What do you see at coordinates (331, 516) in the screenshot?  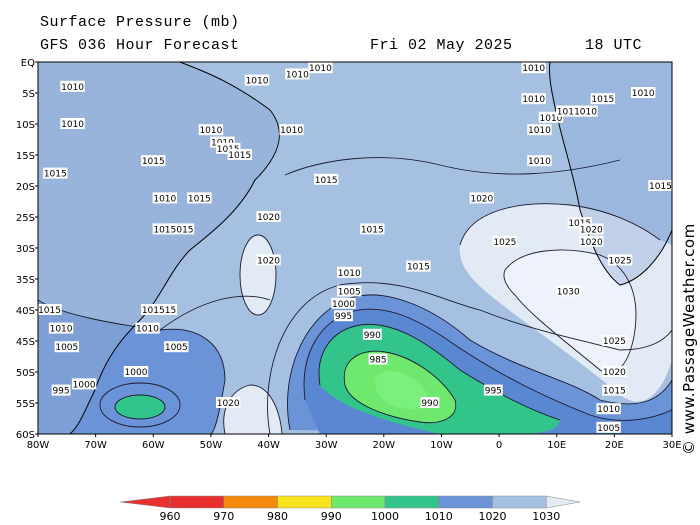 I see `colorbar-label: 990` at bounding box center [331, 516].